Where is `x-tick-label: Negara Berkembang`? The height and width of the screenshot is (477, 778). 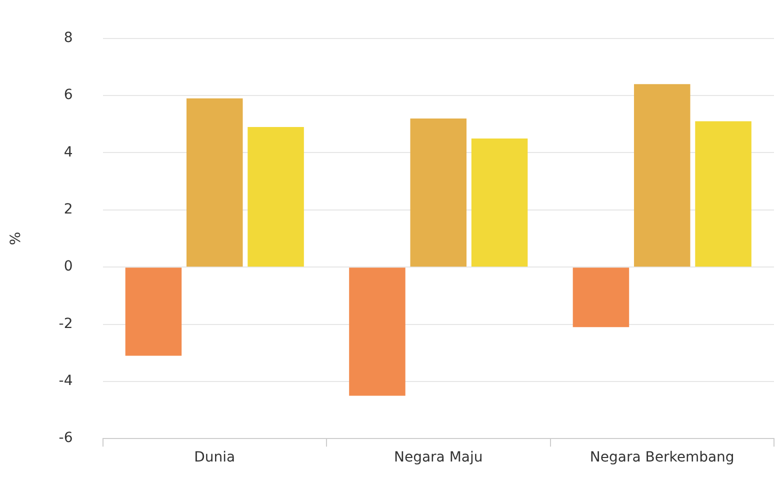
x-tick-label: Negara Berkembang is located at coordinates (662, 458).